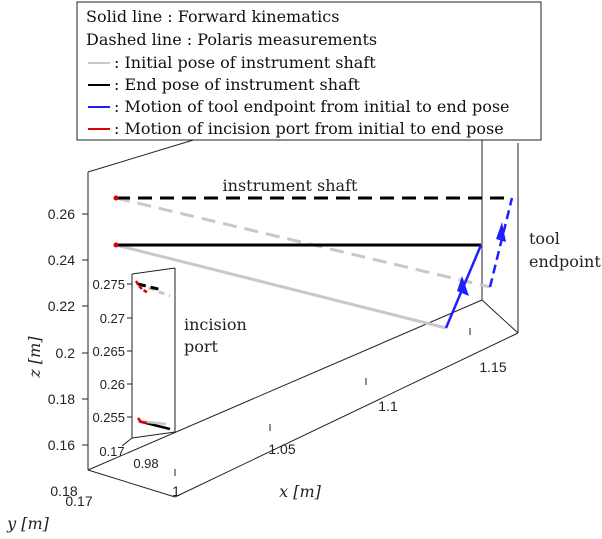 The height and width of the screenshot is (539, 602). I want to click on x-tick-label: 1.15, so click(492, 367).